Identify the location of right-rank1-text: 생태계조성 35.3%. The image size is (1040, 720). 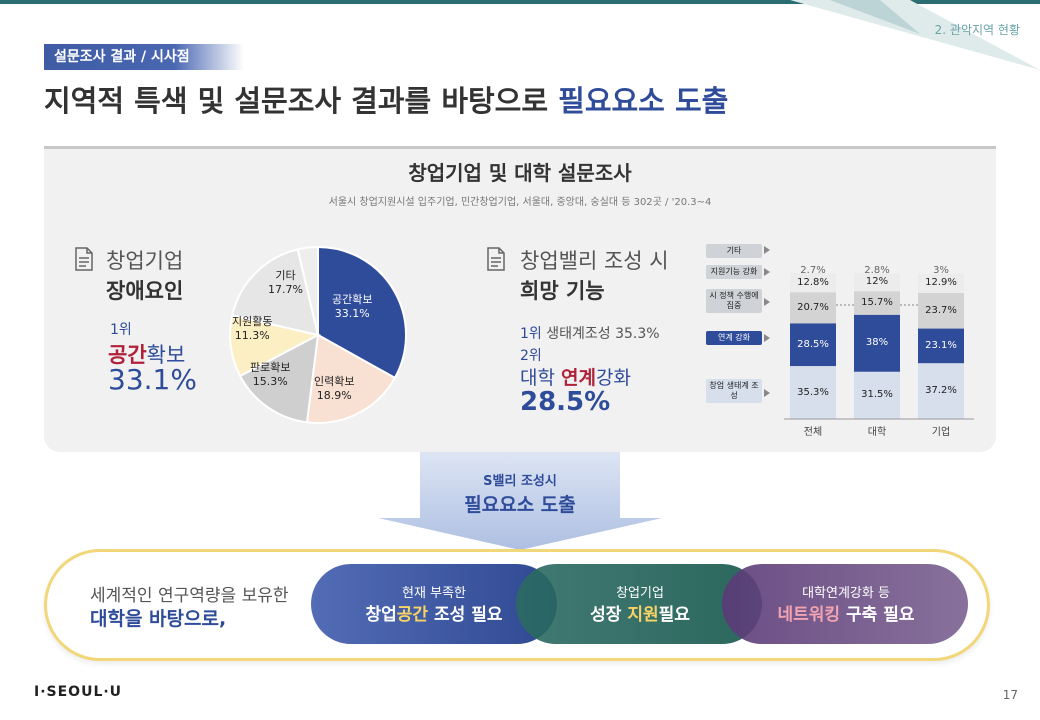
(603, 334).